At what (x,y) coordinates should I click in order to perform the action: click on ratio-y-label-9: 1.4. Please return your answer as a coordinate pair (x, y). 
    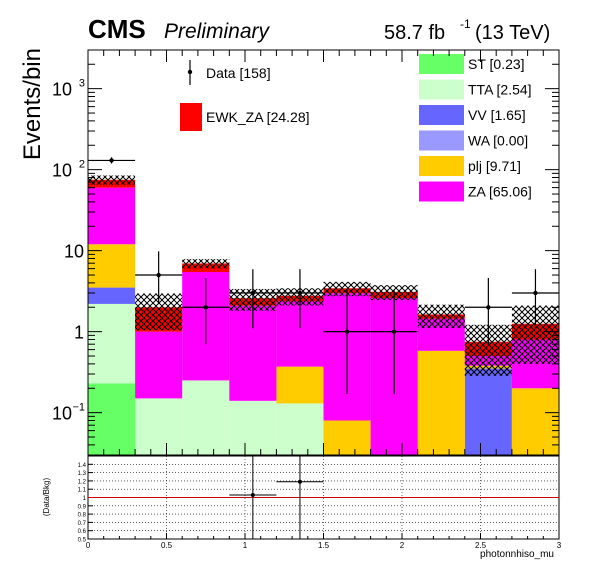
    Looking at the image, I should click on (82, 466).